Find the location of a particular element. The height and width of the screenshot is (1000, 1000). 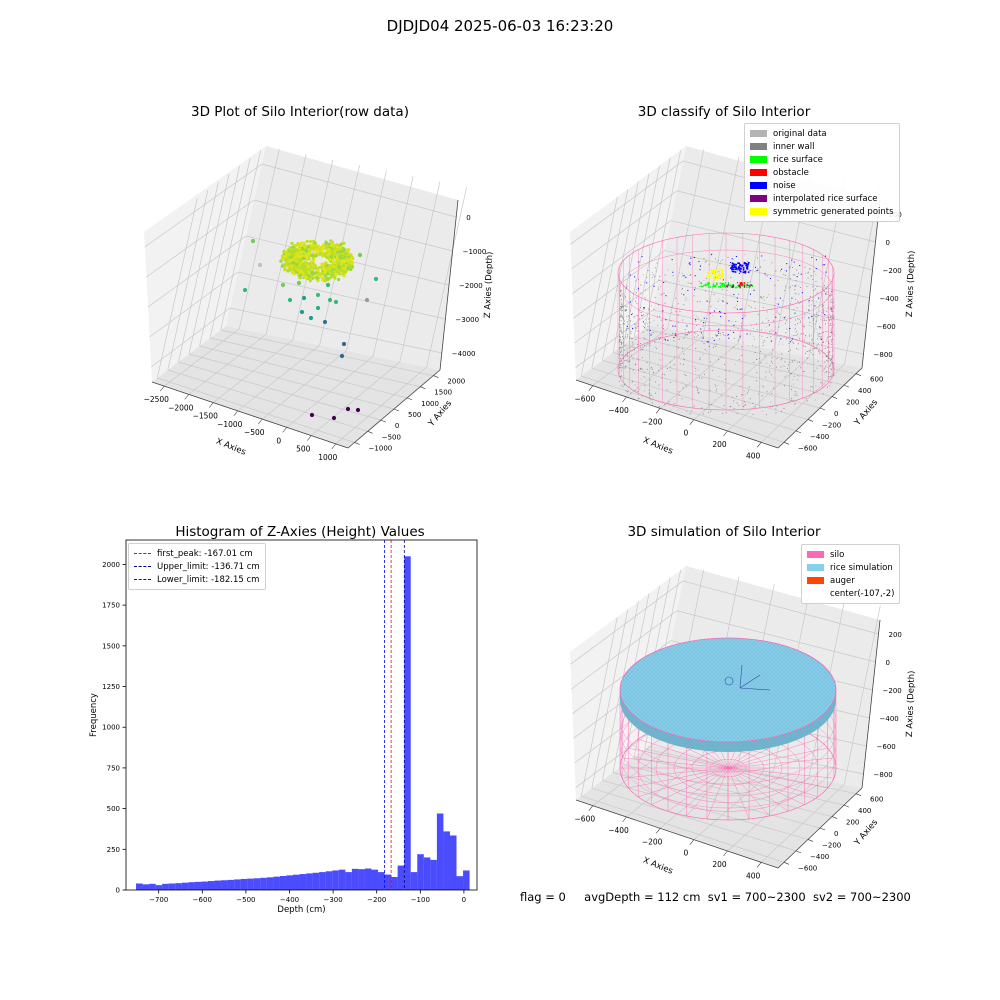

legend-entry: silo is located at coordinates (850, 554).